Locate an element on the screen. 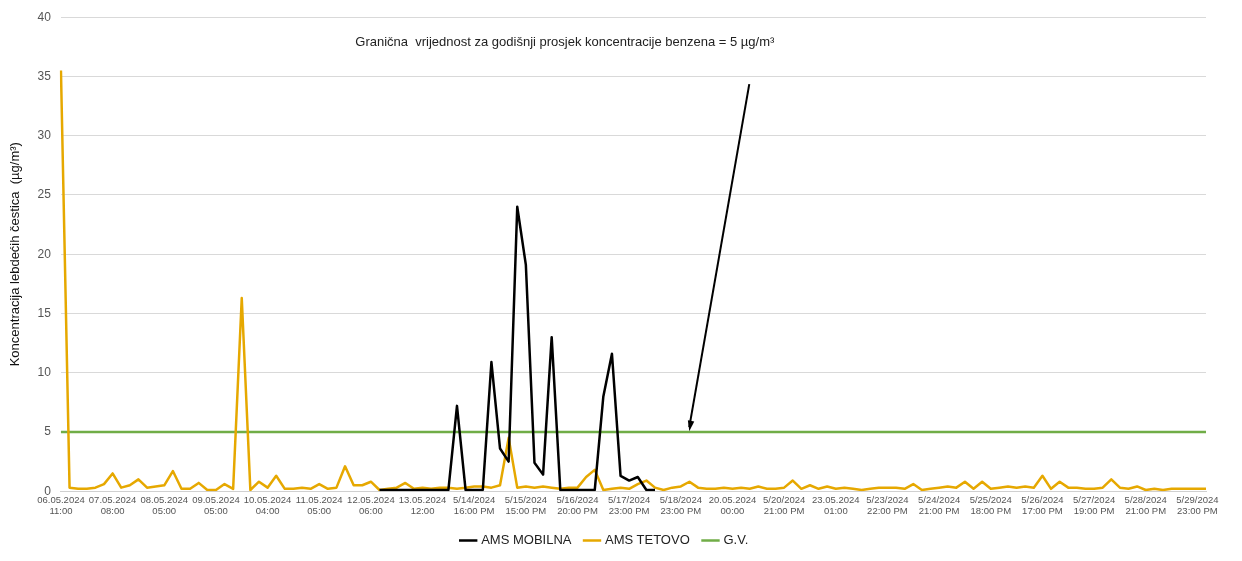 The width and height of the screenshot is (1242, 561). x-tick-label: 23.05.2024 01:00 is located at coordinates (836, 504).